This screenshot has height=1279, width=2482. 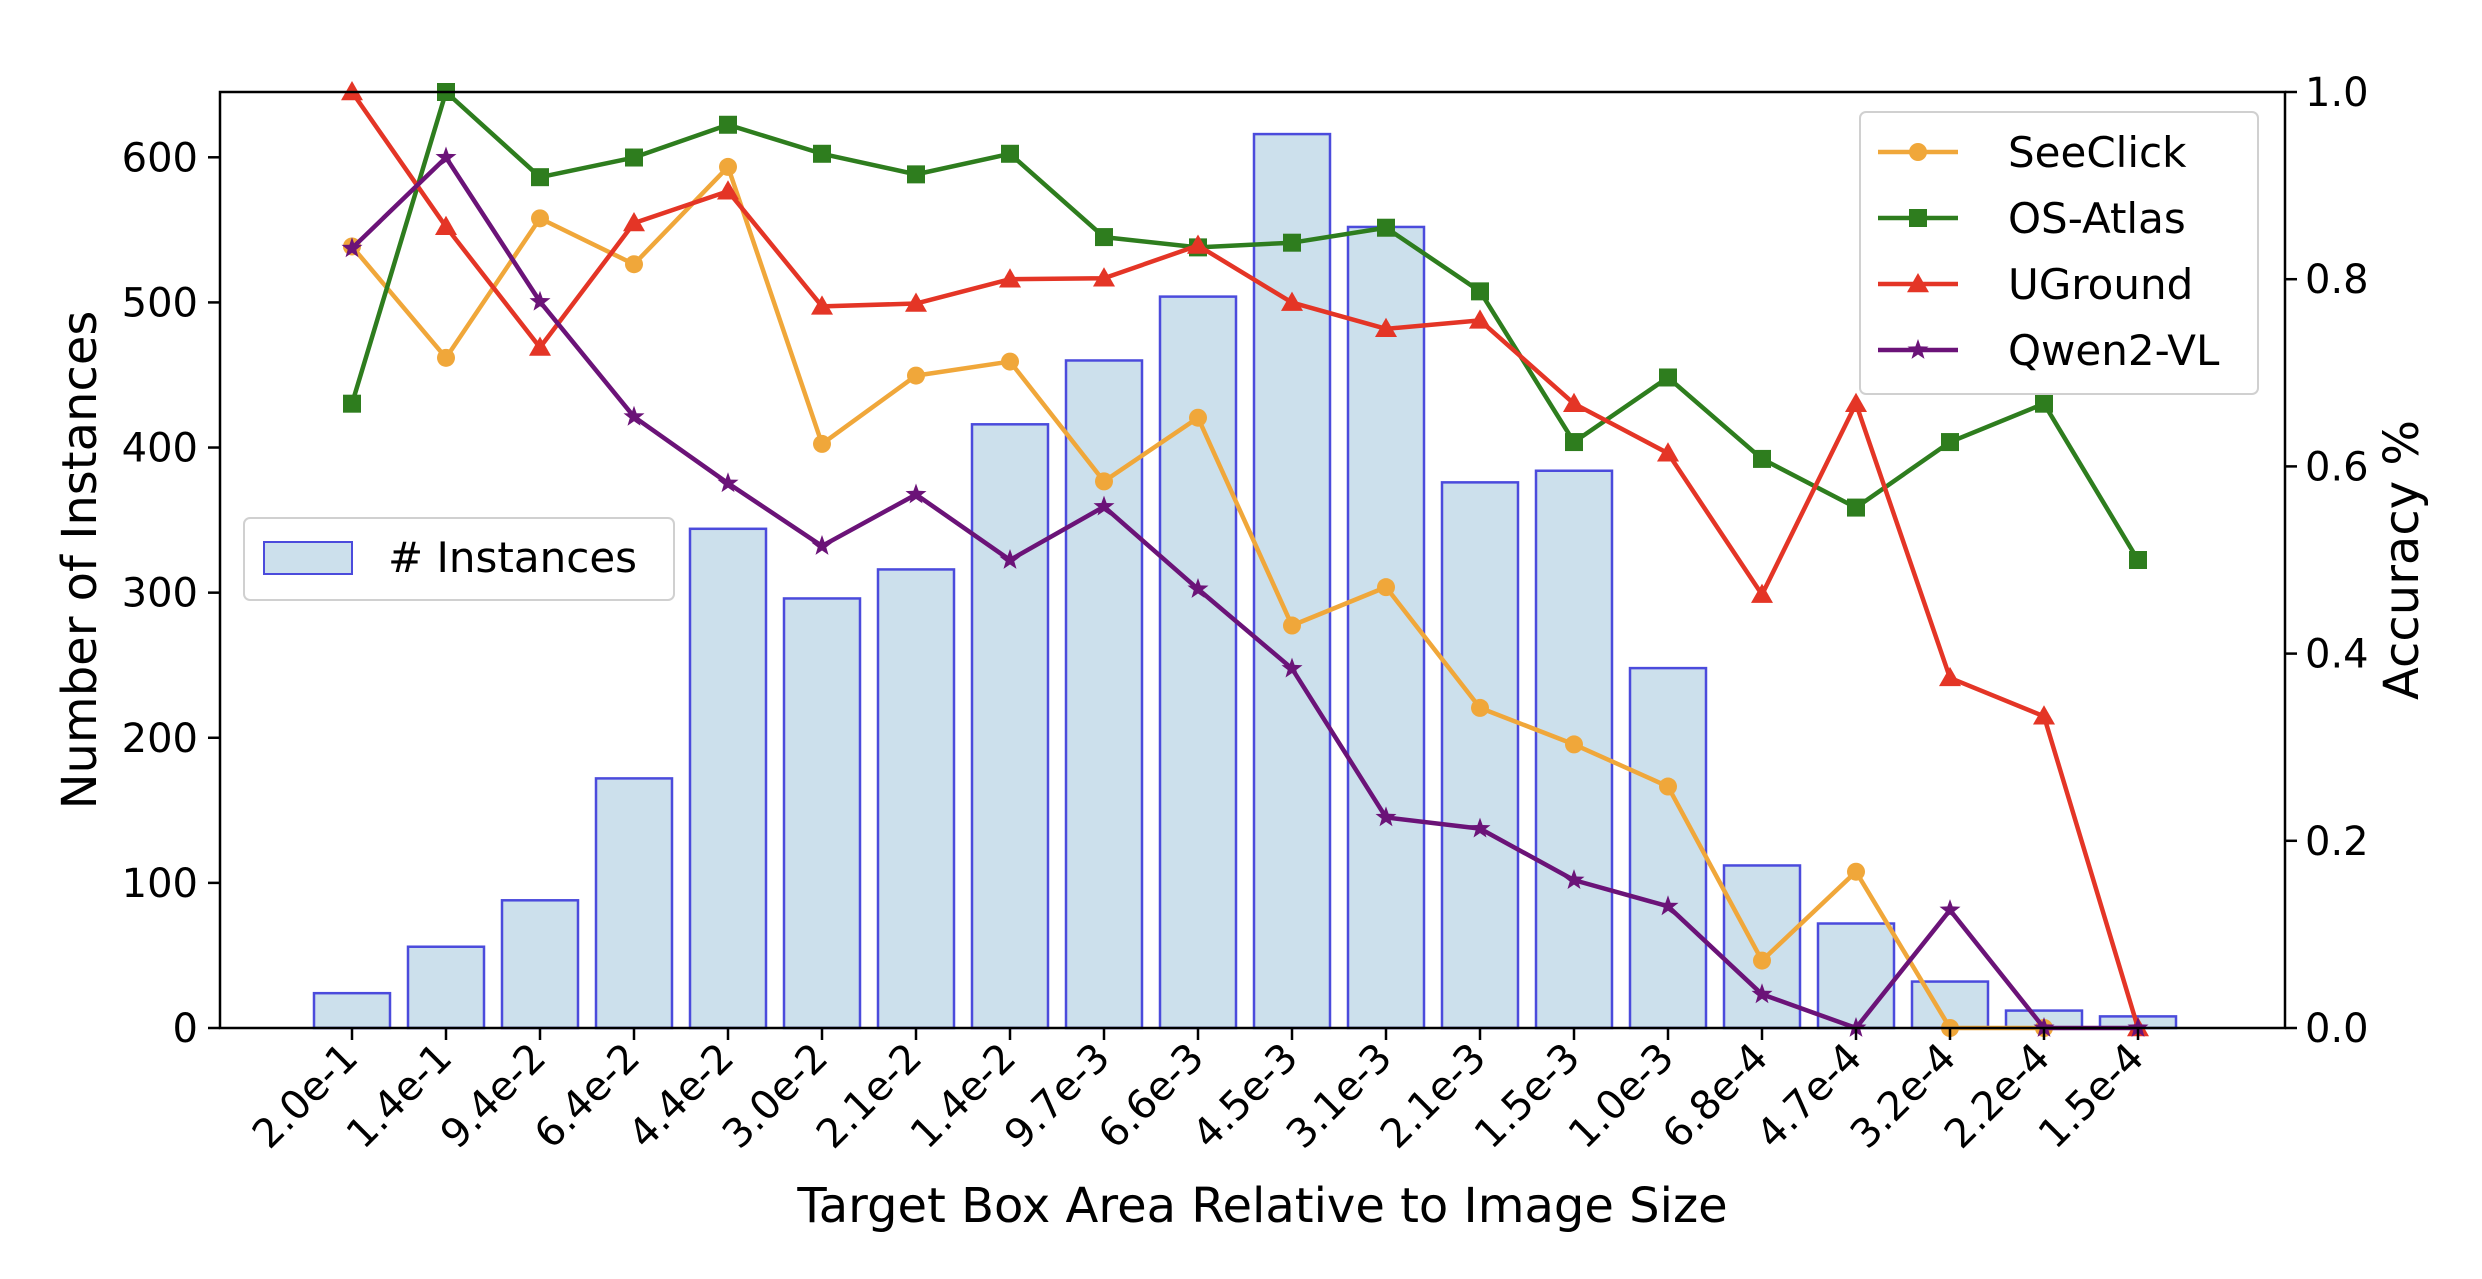 What do you see at coordinates (446, 987) in the screenshot?
I see `bar-1.4e-1` at bounding box center [446, 987].